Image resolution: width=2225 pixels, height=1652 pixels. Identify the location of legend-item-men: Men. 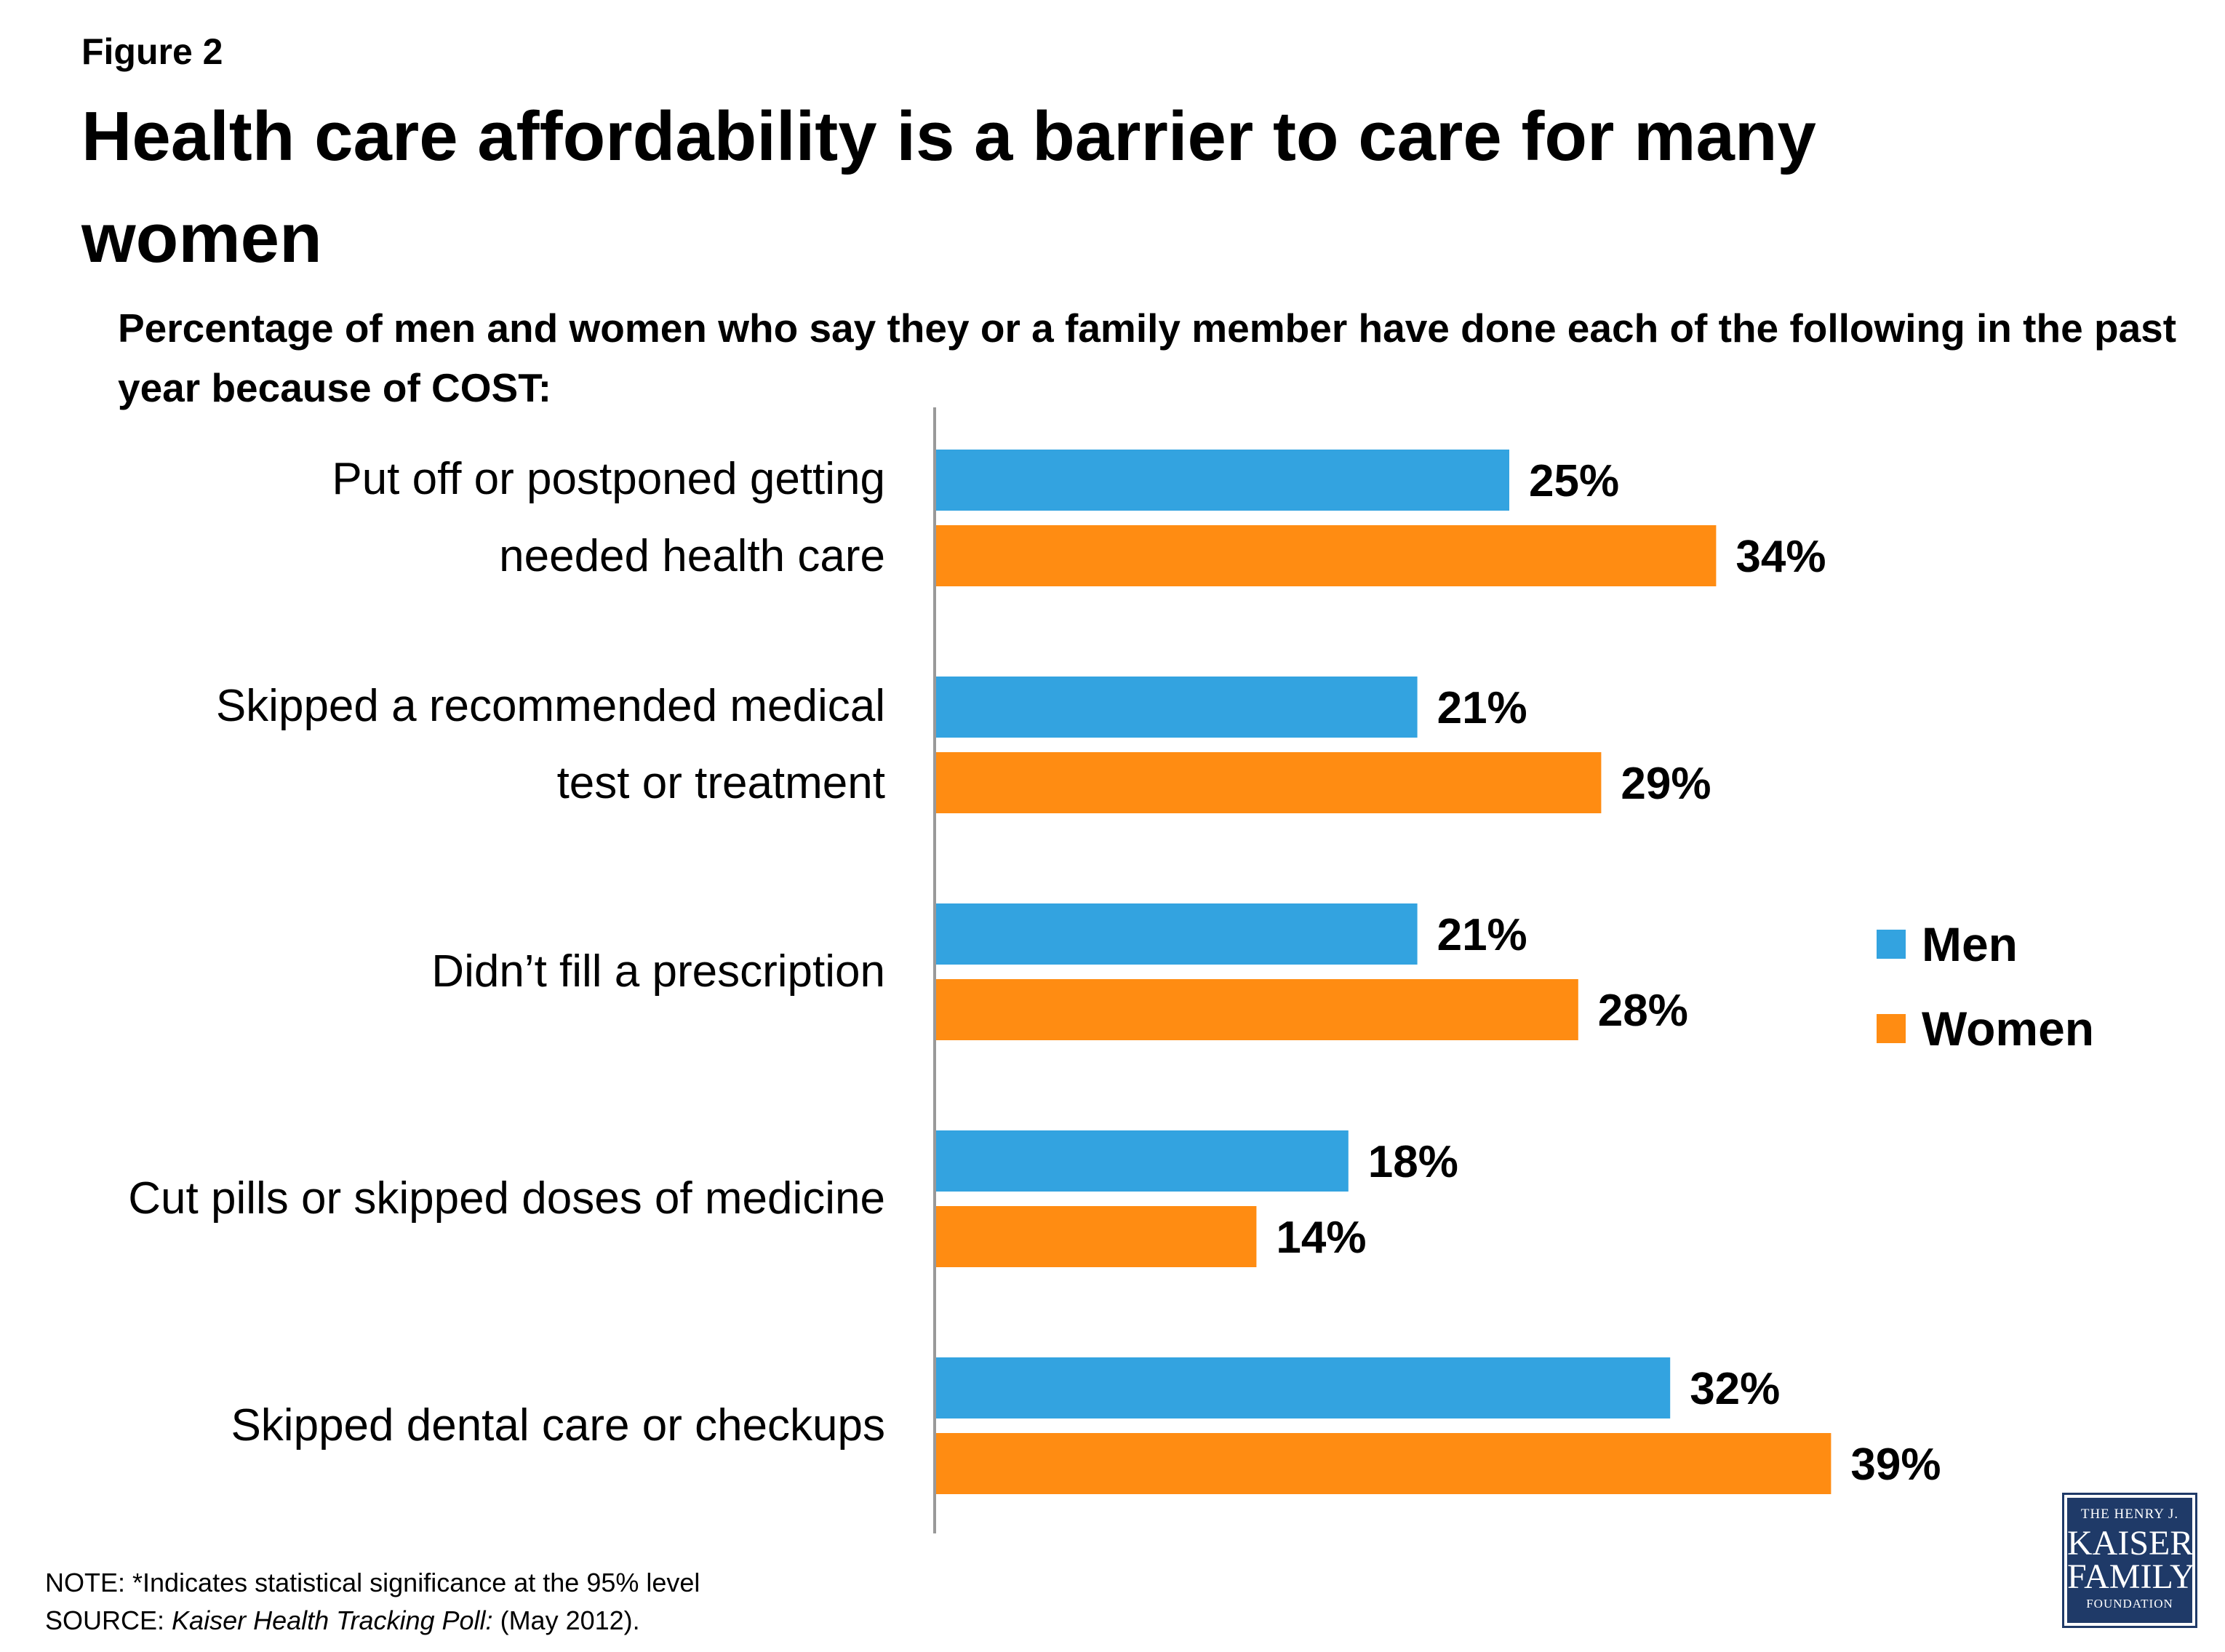
(1986, 944).